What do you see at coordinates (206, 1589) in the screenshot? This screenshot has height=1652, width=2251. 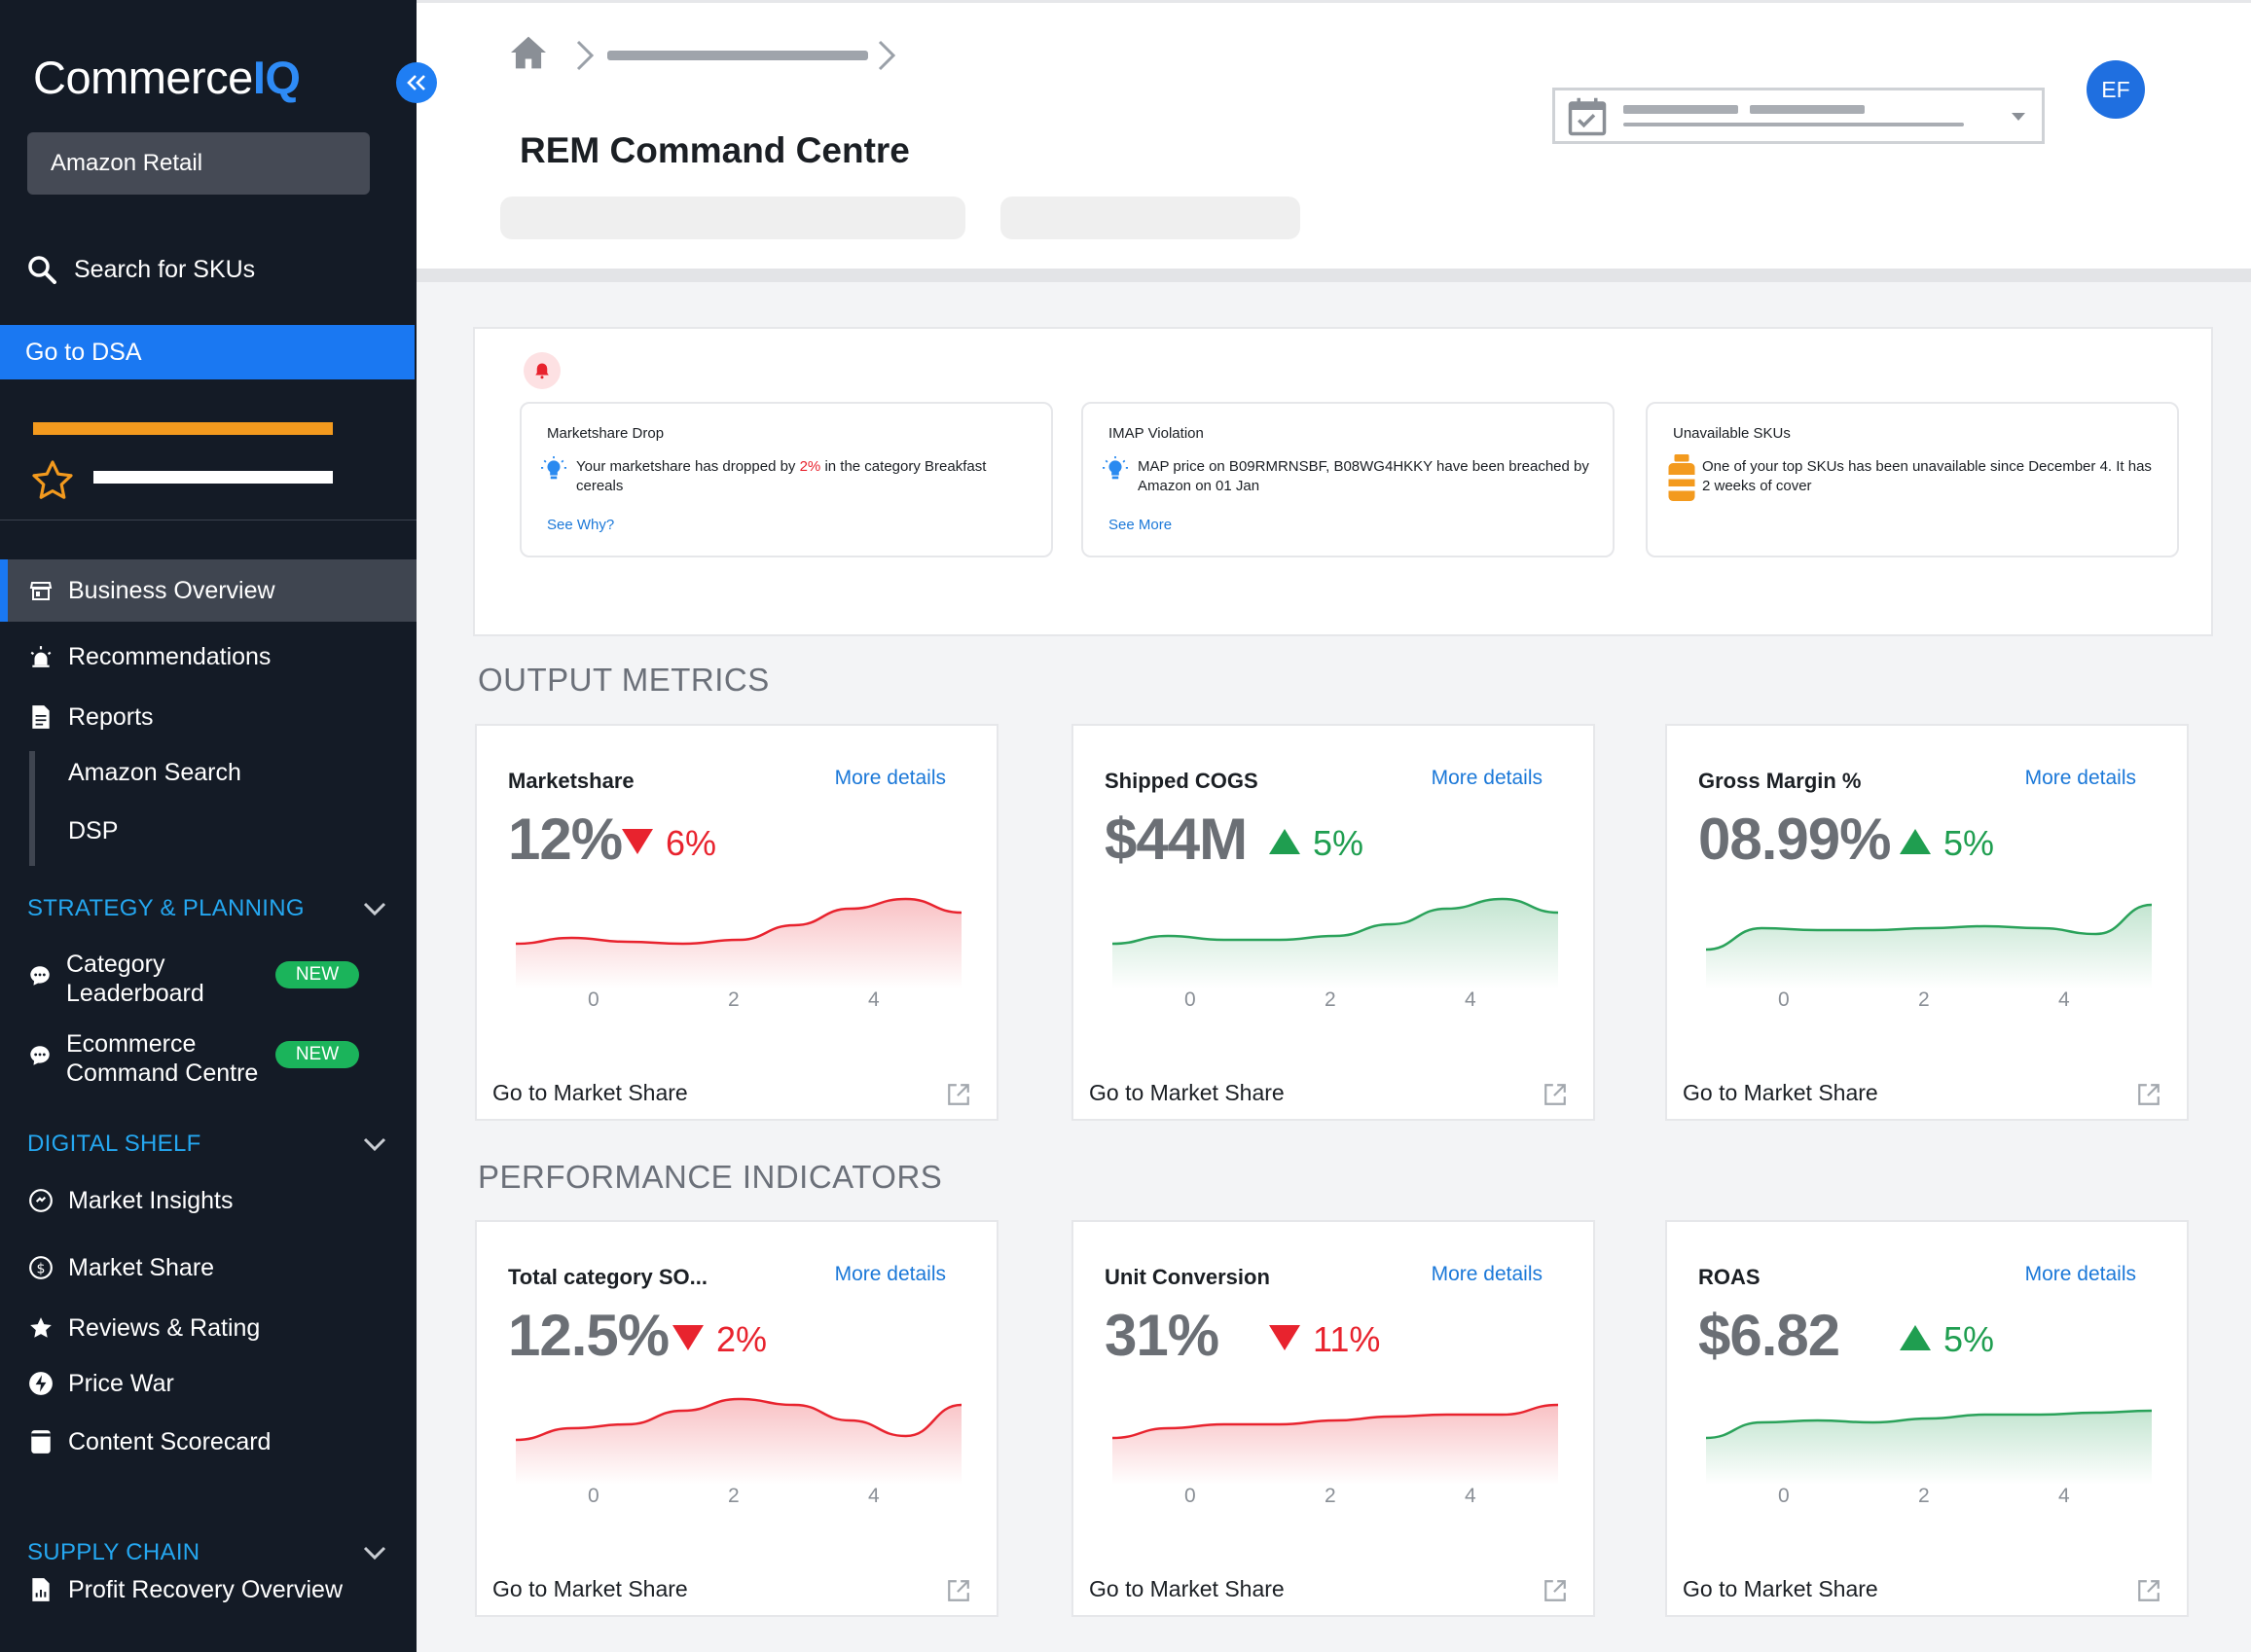 I see `sidebar-item-label: Profit Recovery Overview` at bounding box center [206, 1589].